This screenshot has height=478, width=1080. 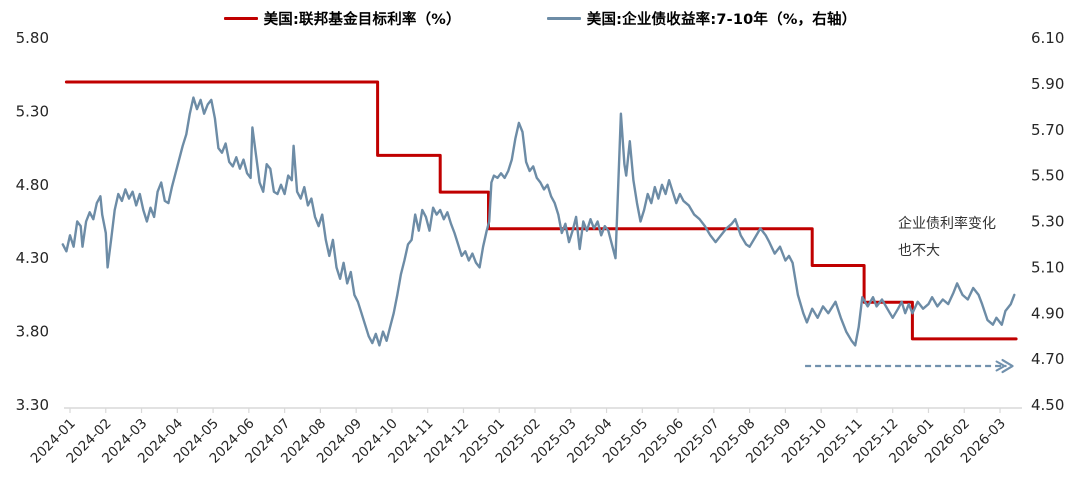 What do you see at coordinates (1000, 366) in the screenshot?
I see `arrow-head-inner-icon` at bounding box center [1000, 366].